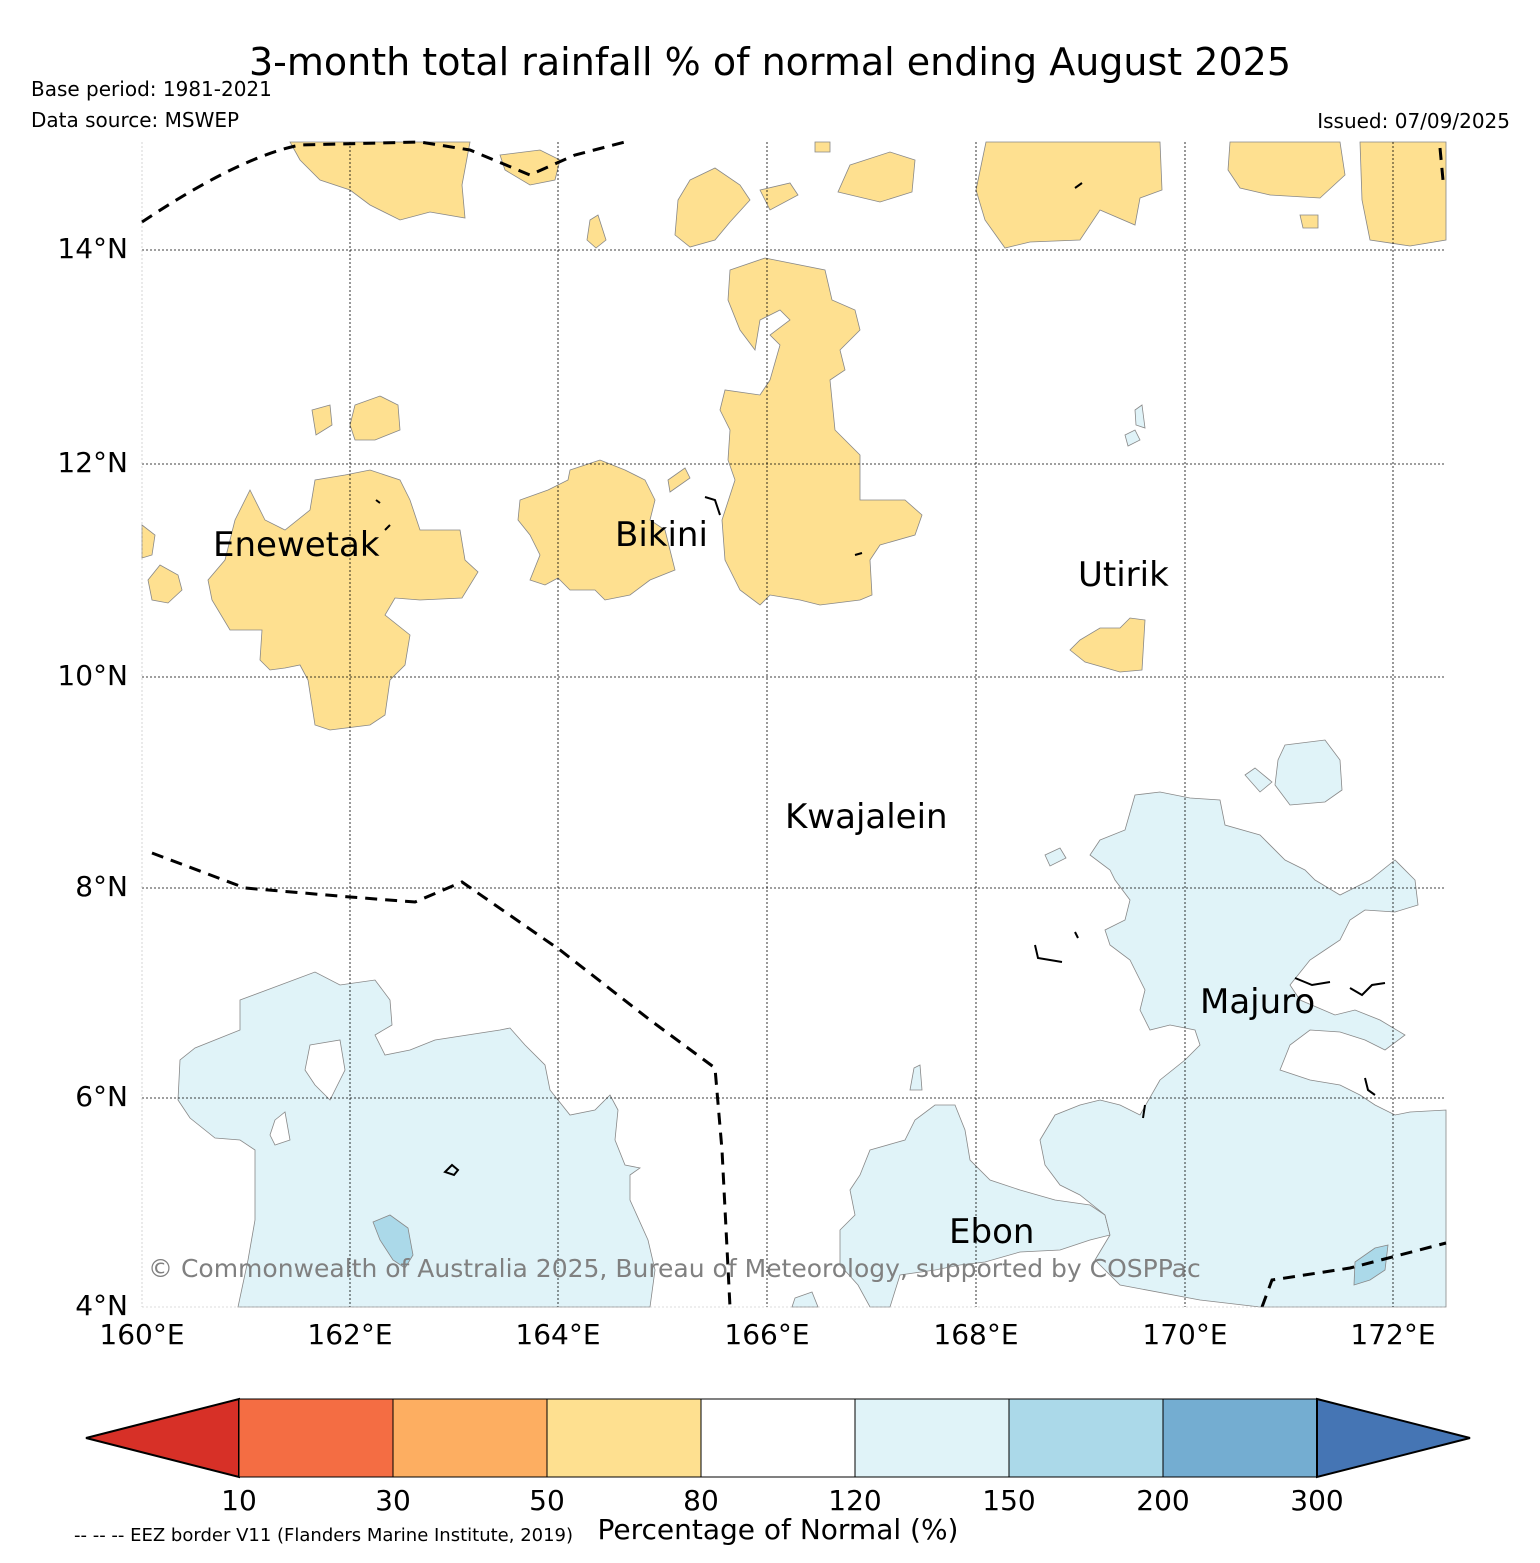 The image size is (1540, 1563). Describe the element at coordinates (393, 1500) in the screenshot. I see `colorbar-tick-30: 30` at that location.